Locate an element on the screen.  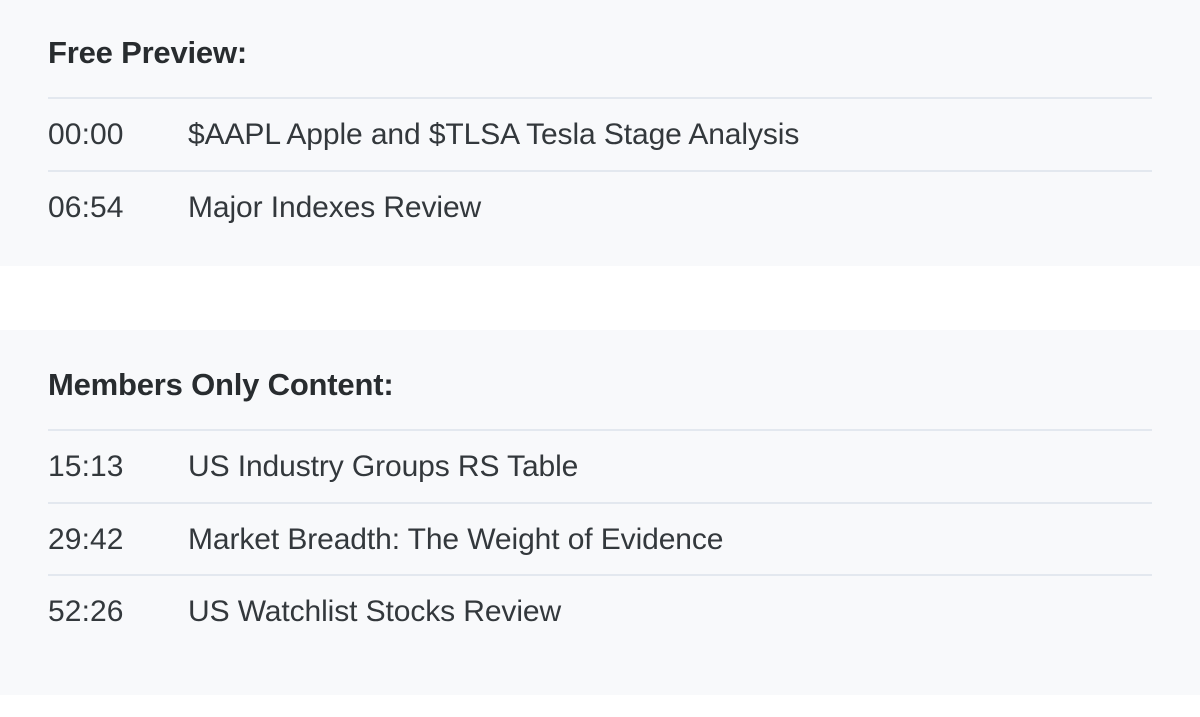
section-divider-gap is located at coordinates (600, 298).